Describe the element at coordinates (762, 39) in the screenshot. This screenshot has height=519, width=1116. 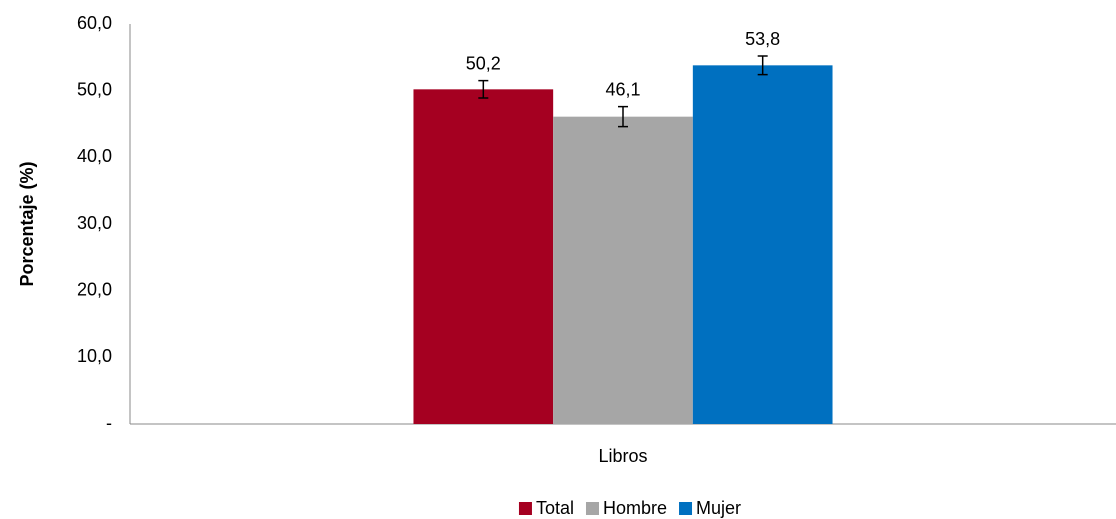
I see `data-label: 53,8` at that location.